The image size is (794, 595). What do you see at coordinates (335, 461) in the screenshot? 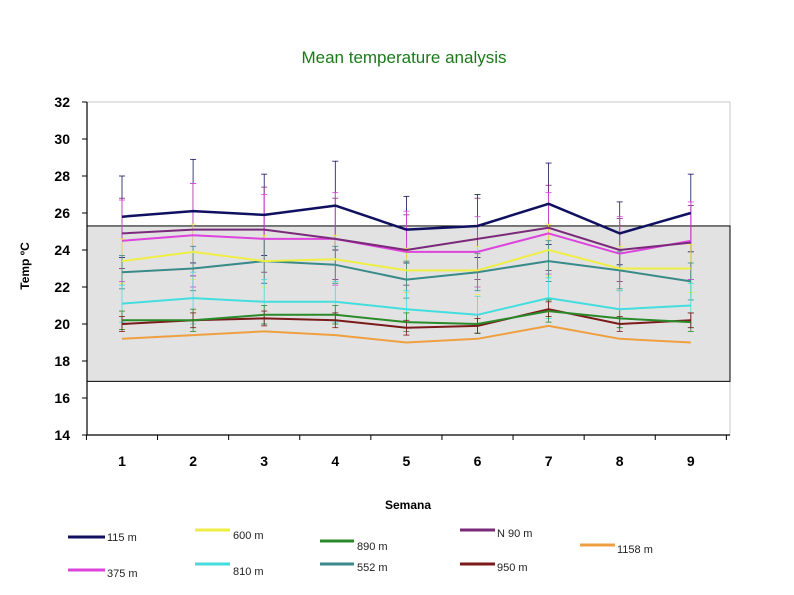
I see `x-tick-label: 4` at bounding box center [335, 461].